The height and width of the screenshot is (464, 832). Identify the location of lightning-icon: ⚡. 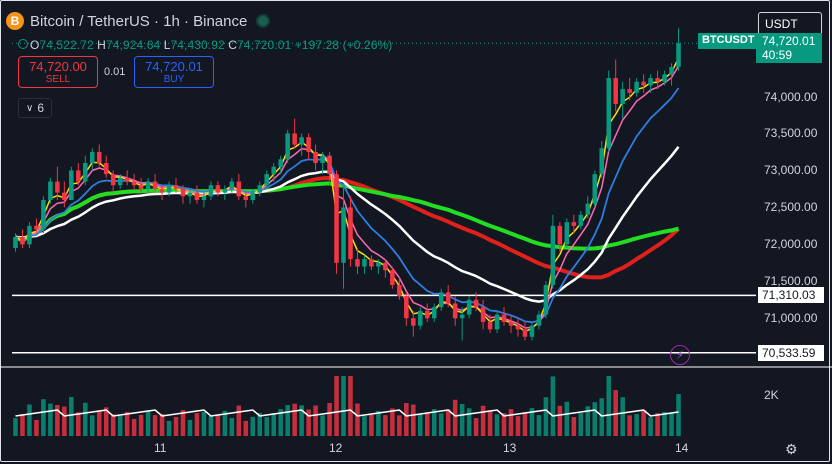
(680, 355).